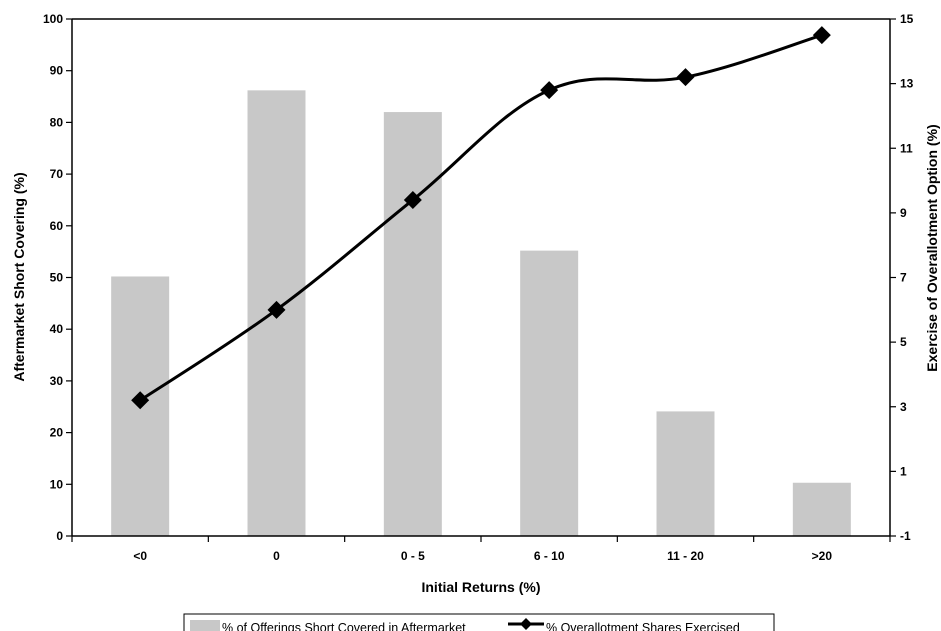 The height and width of the screenshot is (631, 941). I want to click on x-tick-label: 11 - 20, so click(685, 556).